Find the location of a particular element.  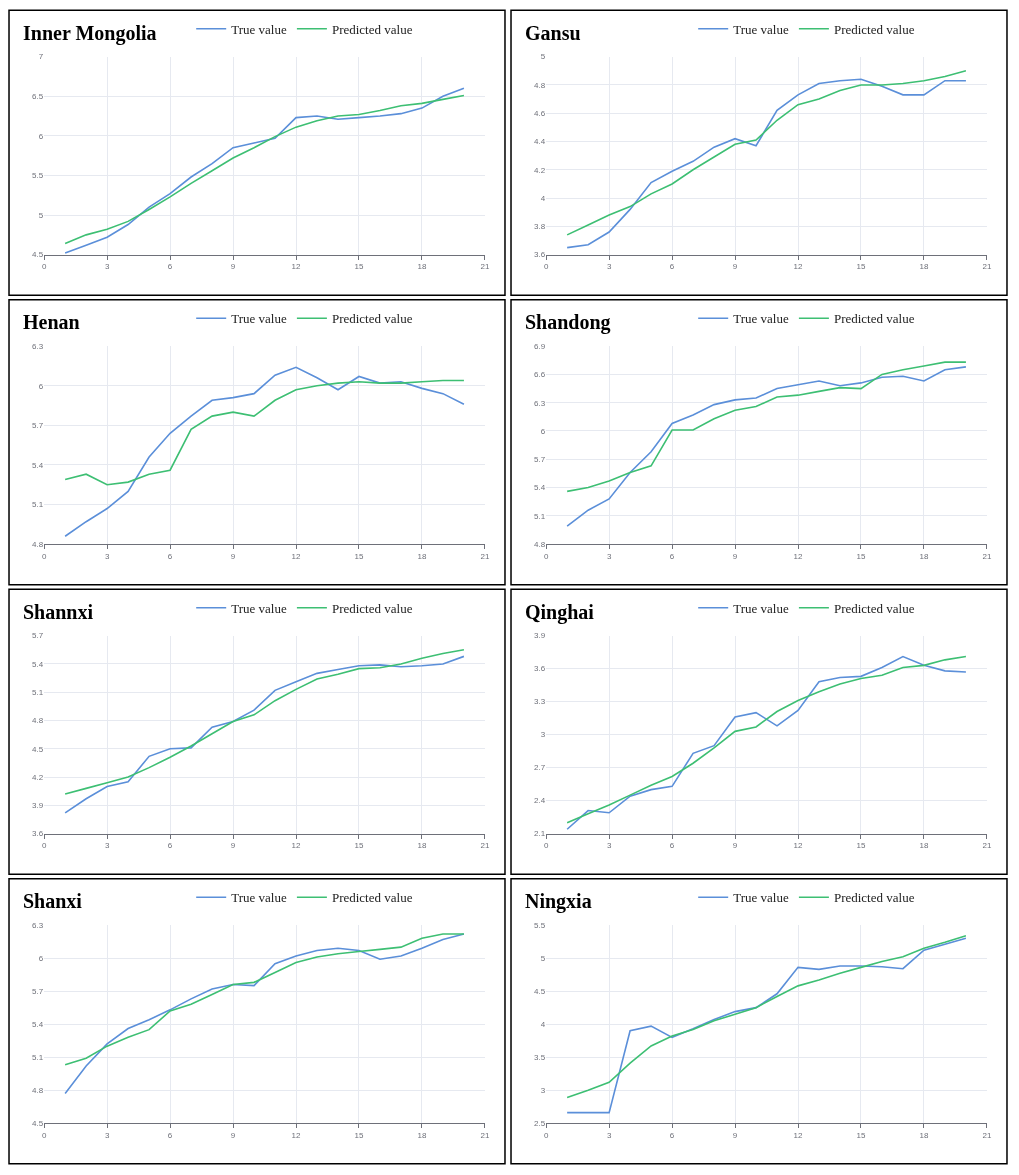

chart-title: Inner Mongolia is located at coordinates (90, 33).